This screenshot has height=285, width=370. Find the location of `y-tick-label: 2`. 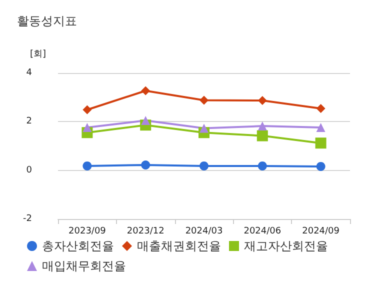

y-tick-label: 2 is located at coordinates (29, 121).